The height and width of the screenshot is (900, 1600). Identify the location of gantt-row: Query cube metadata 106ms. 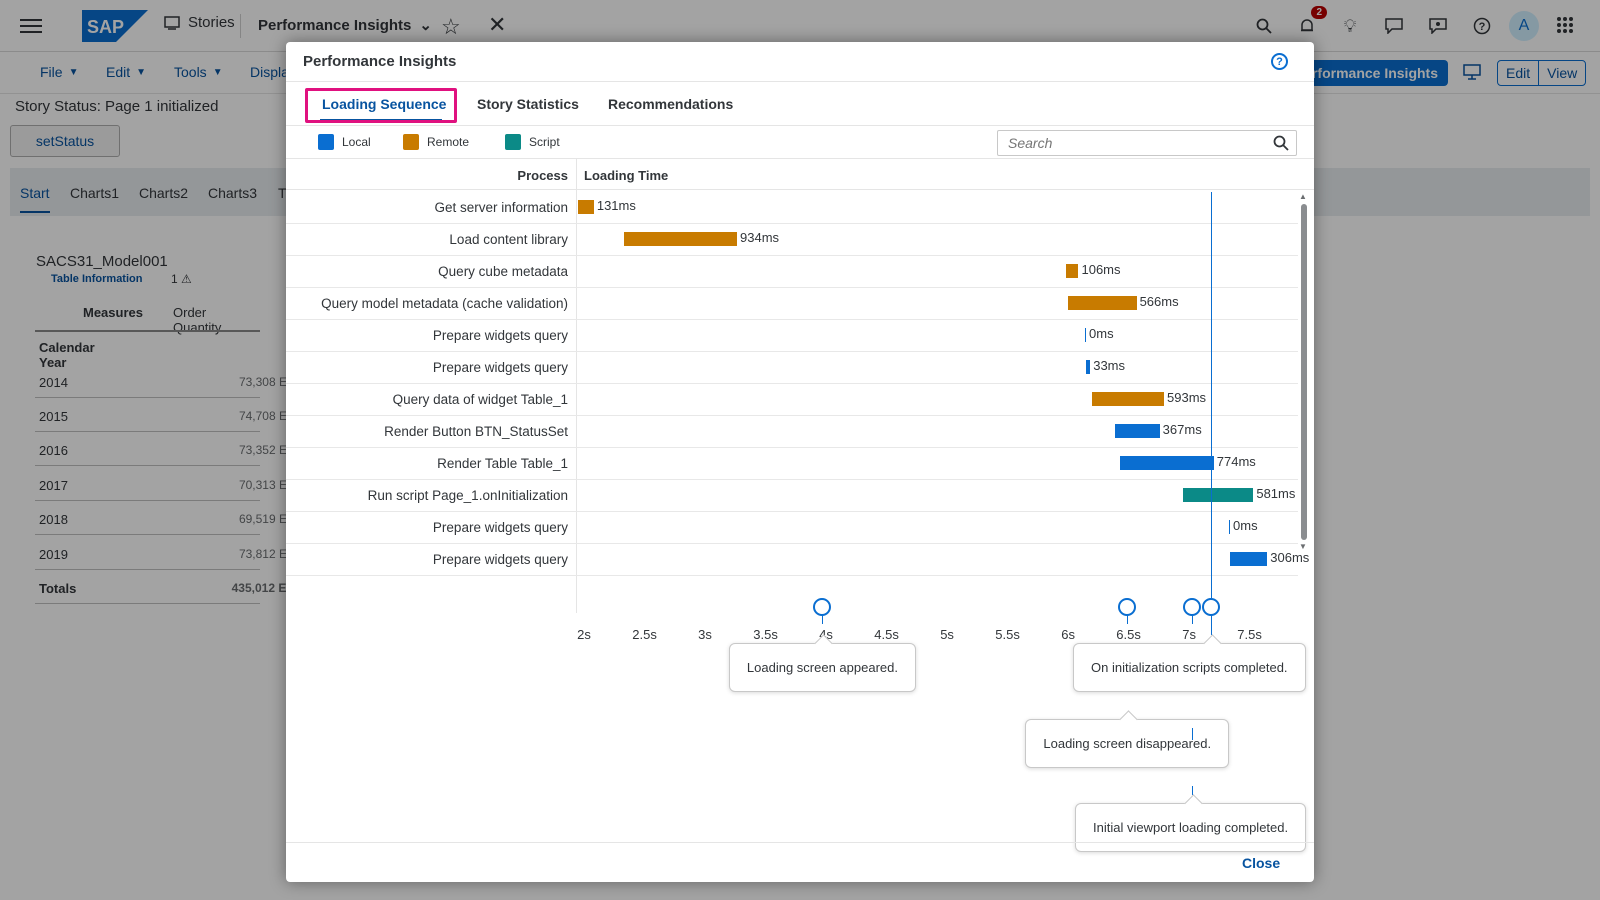
(792, 272).